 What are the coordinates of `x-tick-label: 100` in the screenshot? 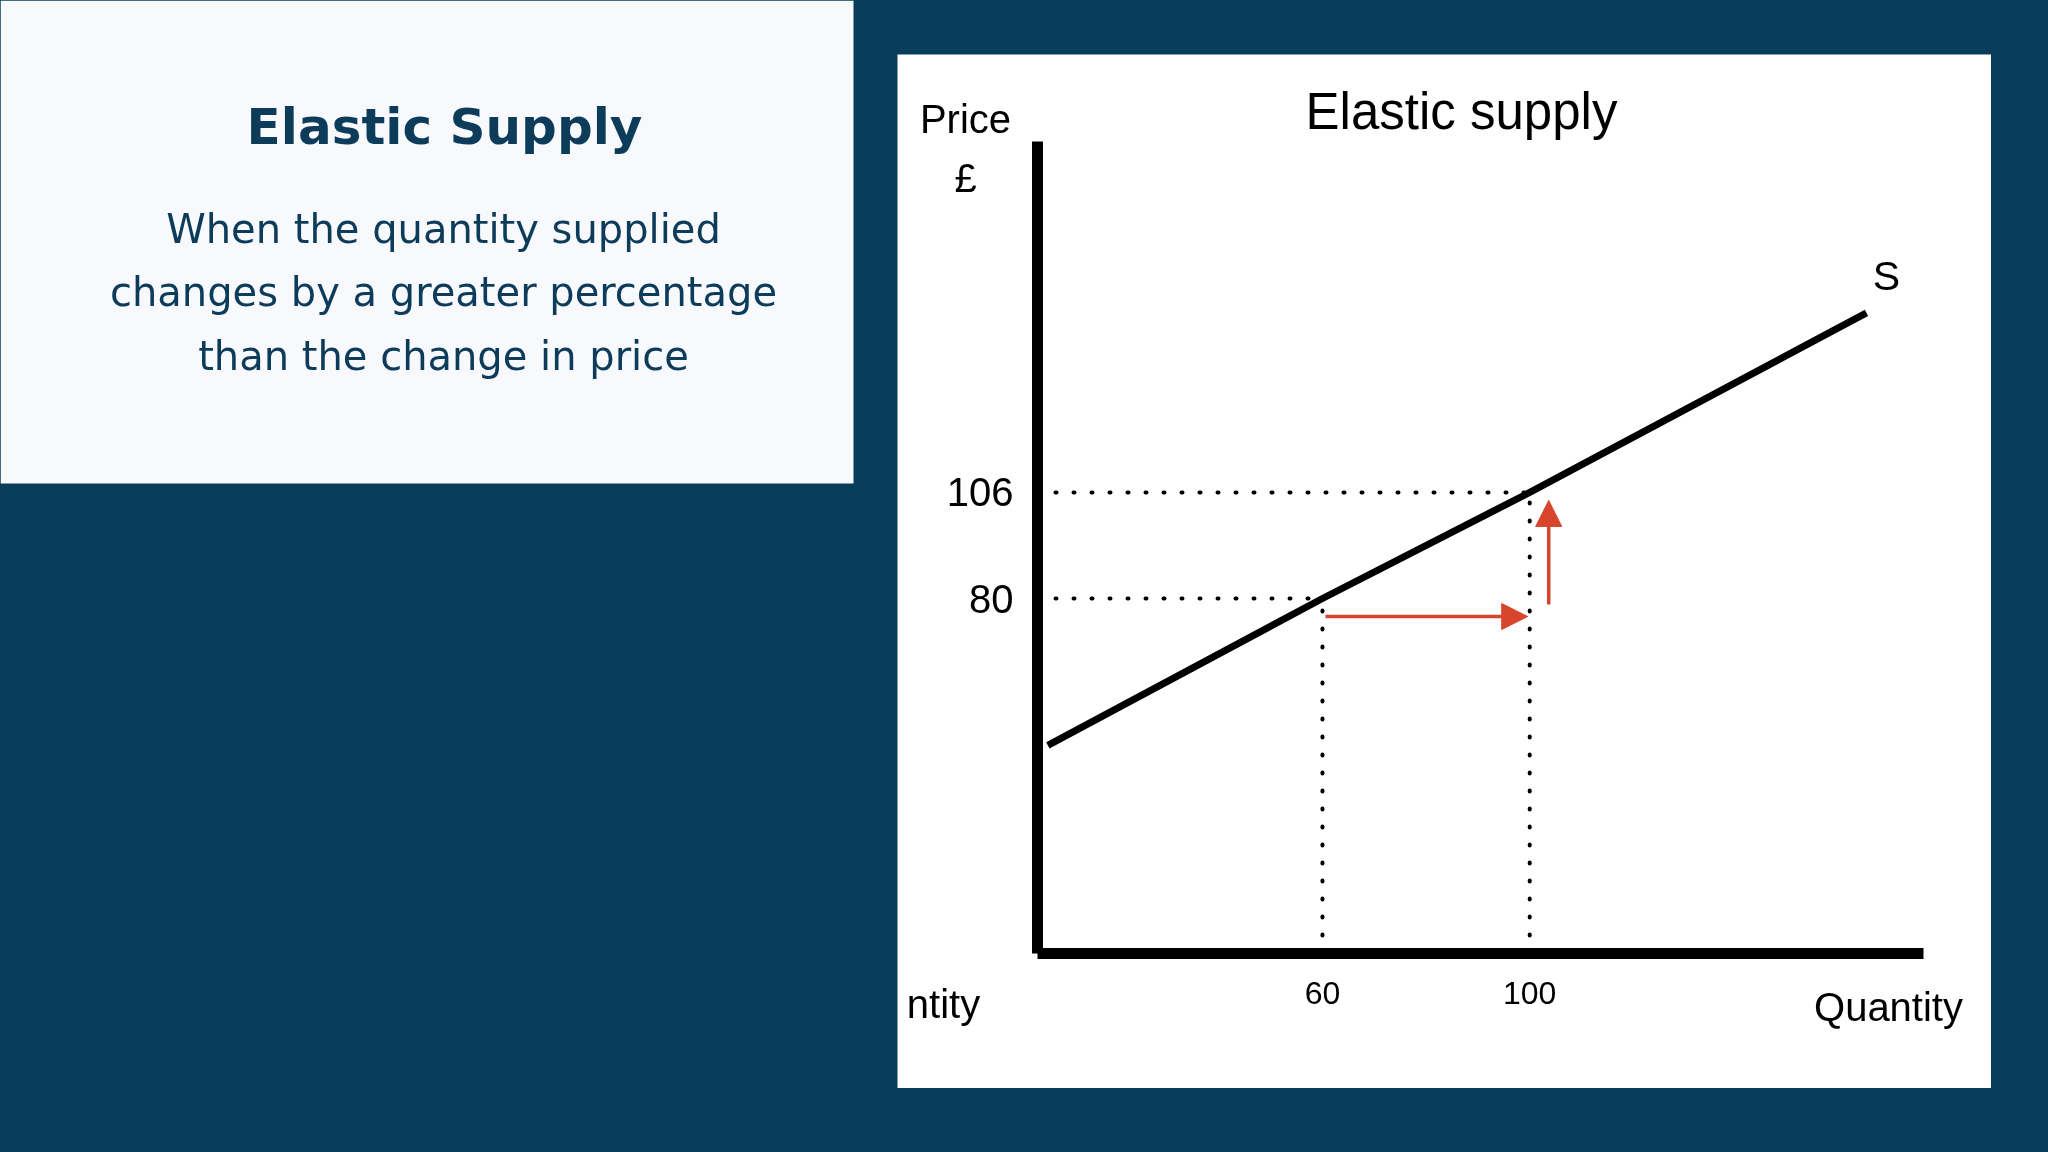 It's located at (1530, 992).